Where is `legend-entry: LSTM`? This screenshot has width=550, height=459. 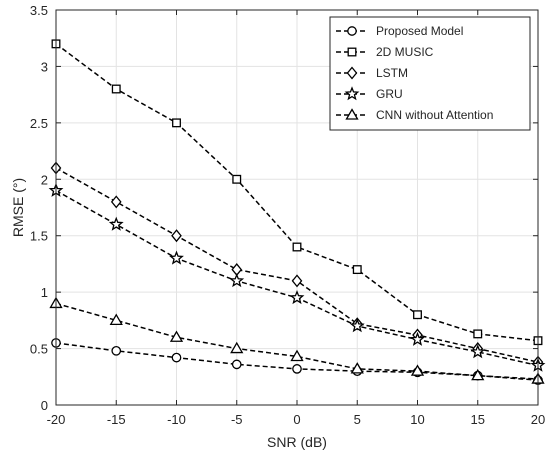
legend-entry: LSTM is located at coordinates (372, 73).